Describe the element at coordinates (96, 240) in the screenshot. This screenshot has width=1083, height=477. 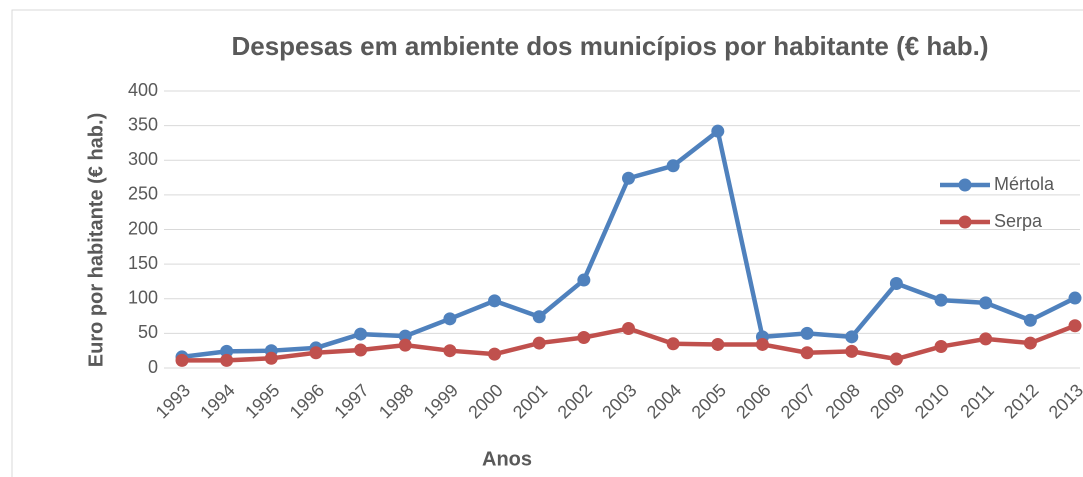
I see `y-axis-label: Euro por habitante (€ hab.)` at that location.